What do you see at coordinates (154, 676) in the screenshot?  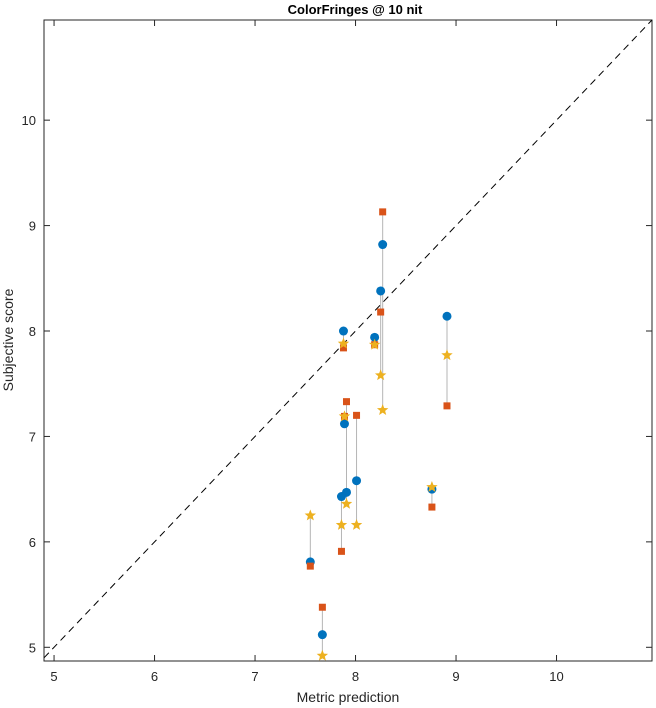 I see `x-tick-label: 6` at bounding box center [154, 676].